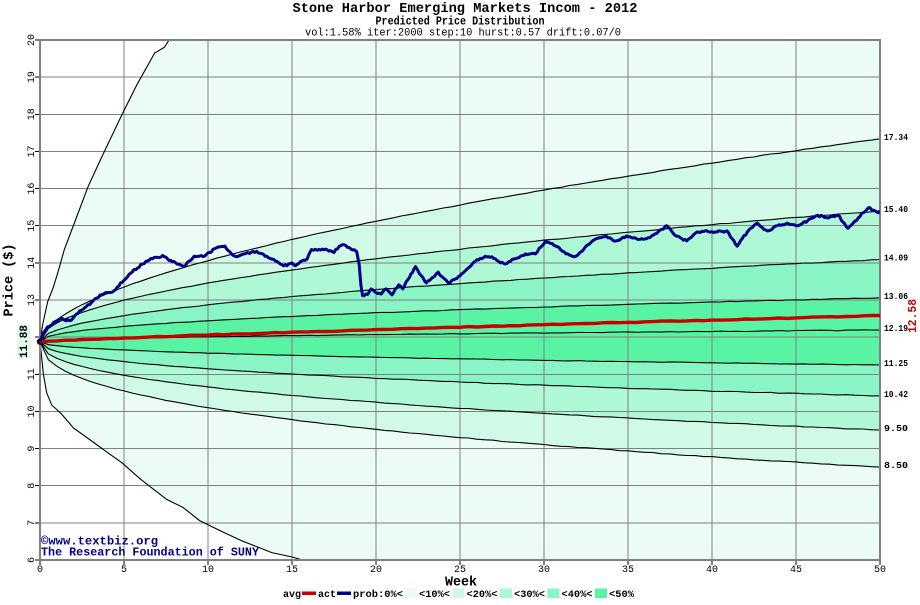  What do you see at coordinates (378, 594) in the screenshot?
I see `svg-text: prob:0%<` at bounding box center [378, 594].